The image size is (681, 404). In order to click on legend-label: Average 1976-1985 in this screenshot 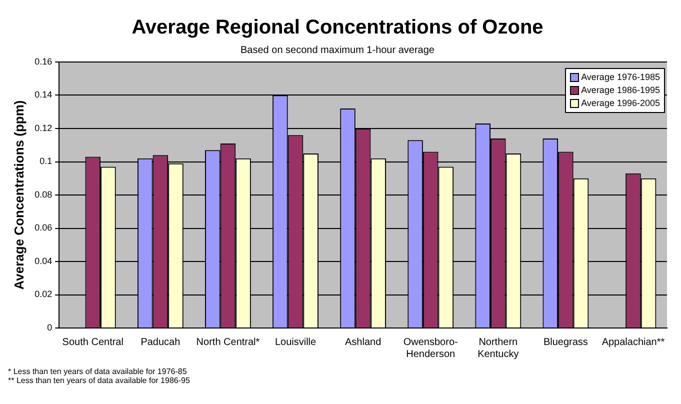, I will do `click(620, 77)`.